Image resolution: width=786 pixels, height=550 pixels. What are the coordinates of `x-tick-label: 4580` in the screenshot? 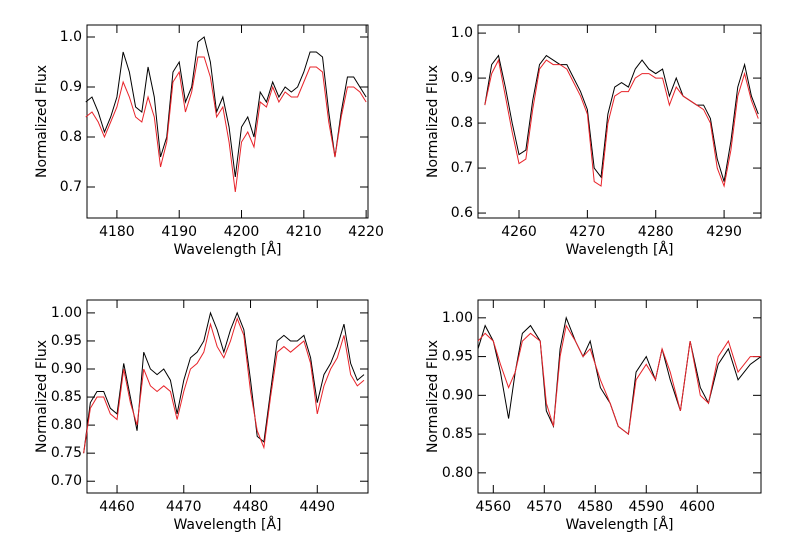 It's located at (595, 507).